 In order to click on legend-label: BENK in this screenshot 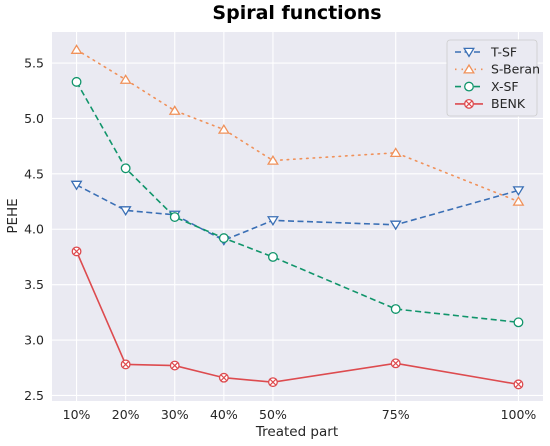, I will do `click(508, 103)`.